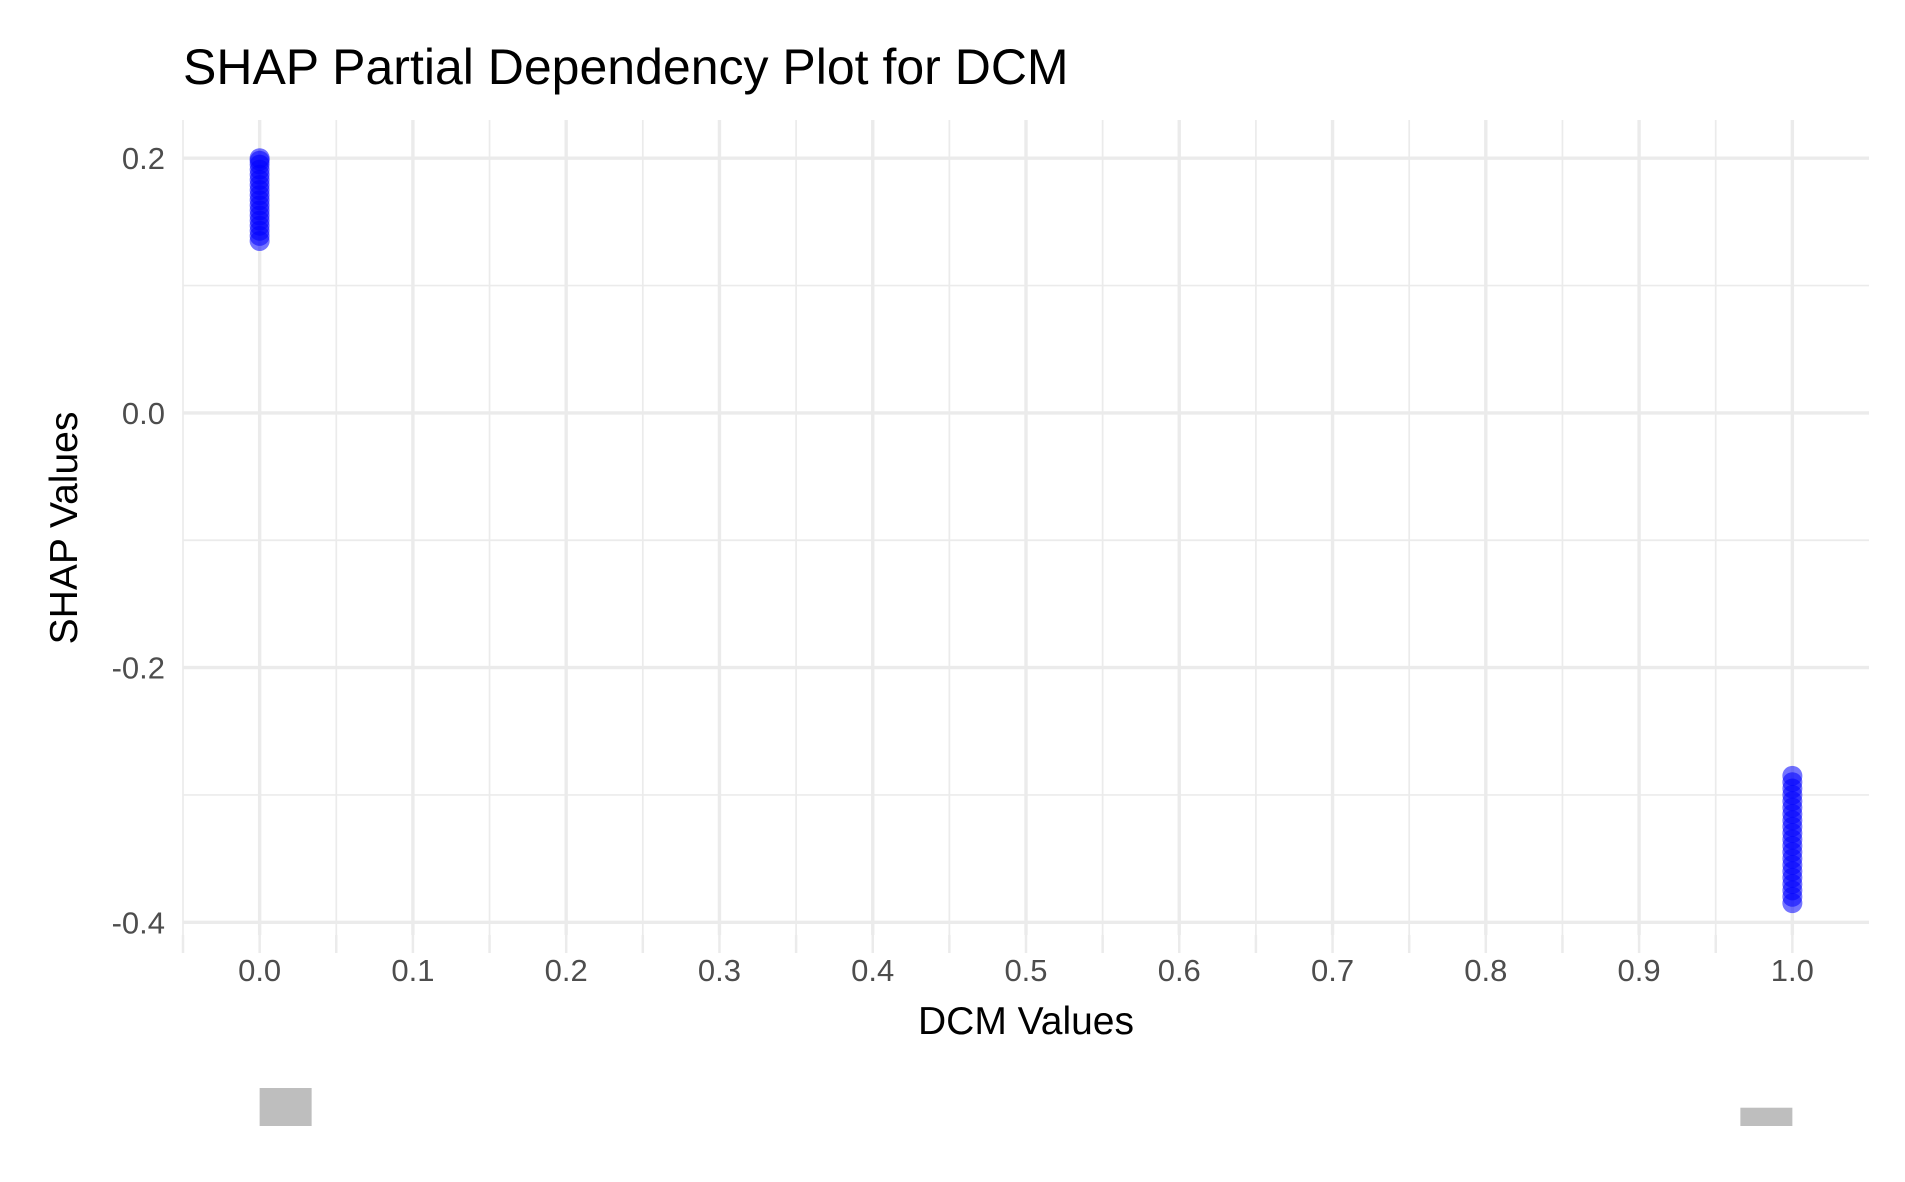 The image size is (1905, 1182). Describe the element at coordinates (64, 528) in the screenshot. I see `y-axis-title: SHAP Values` at that location.